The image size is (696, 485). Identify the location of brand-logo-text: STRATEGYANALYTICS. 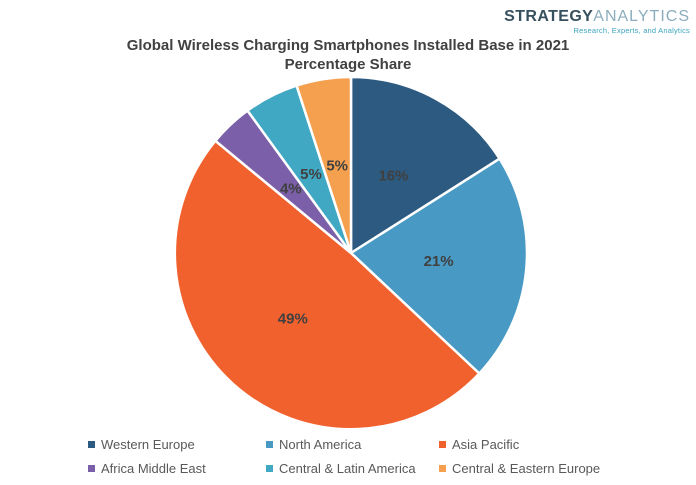
(597, 17).